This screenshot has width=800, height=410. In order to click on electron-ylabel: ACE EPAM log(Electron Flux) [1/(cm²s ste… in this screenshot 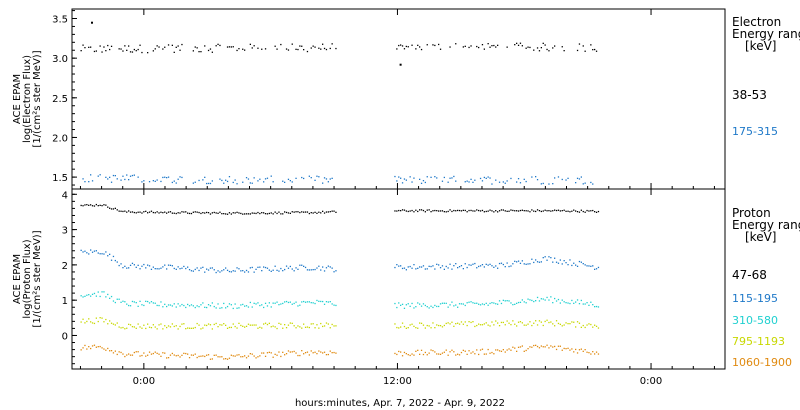, I will do `click(27, 98)`.